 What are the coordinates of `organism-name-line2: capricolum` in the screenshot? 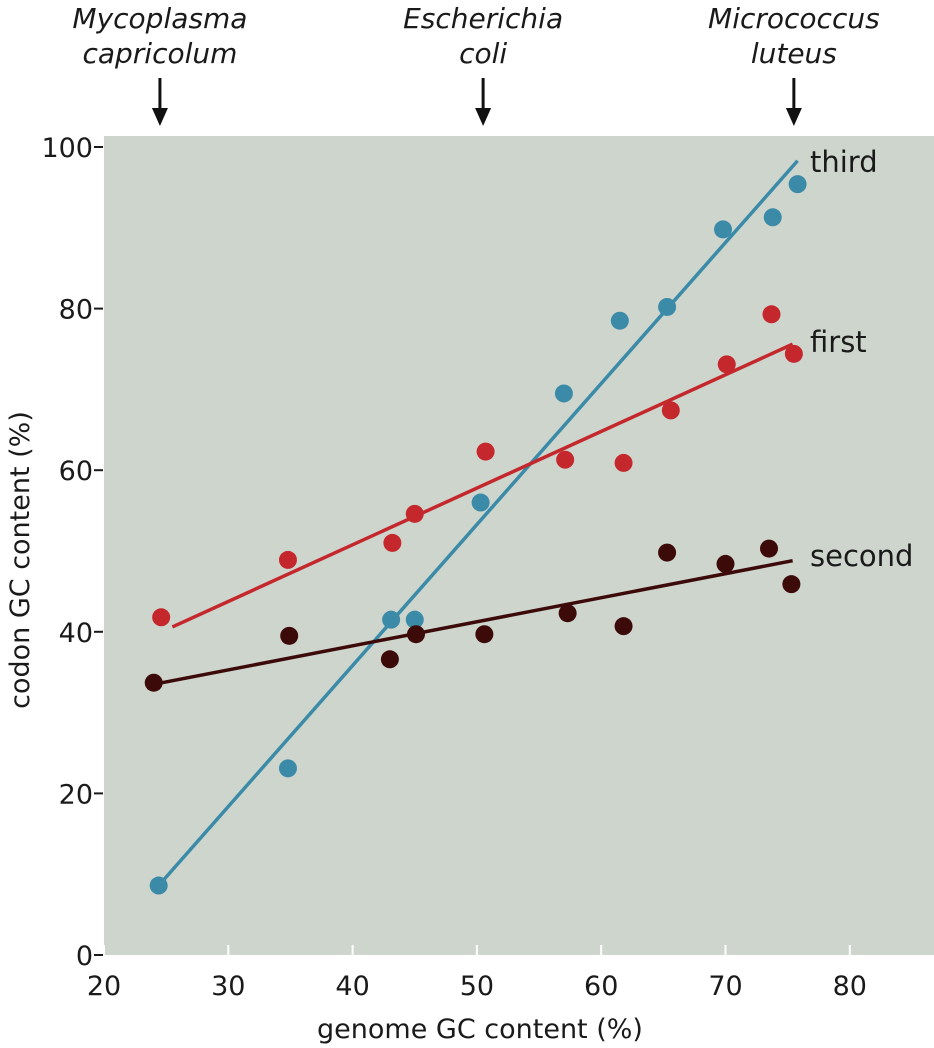 It's located at (159, 53).